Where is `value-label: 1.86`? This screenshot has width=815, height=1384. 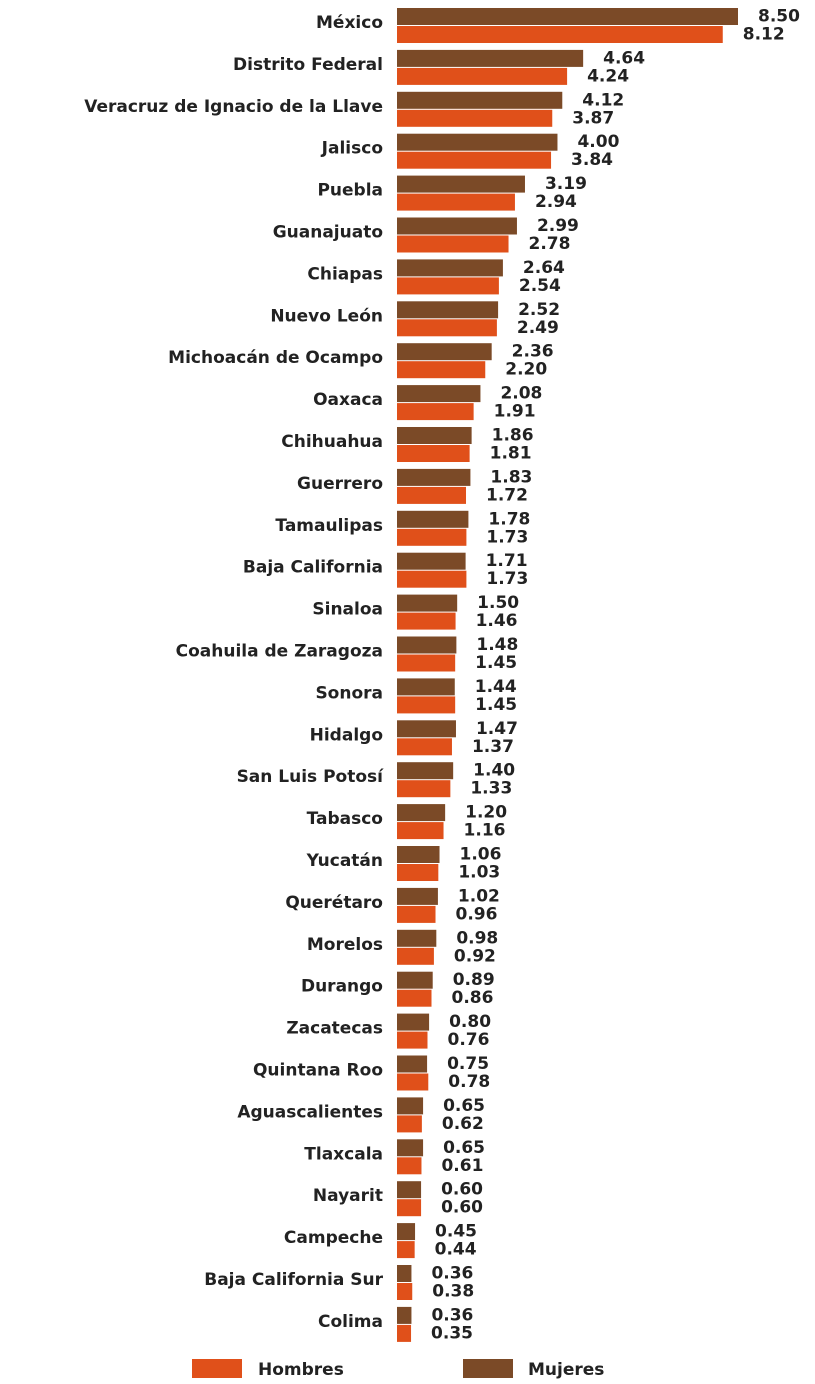 value-label: 1.86 is located at coordinates (513, 436).